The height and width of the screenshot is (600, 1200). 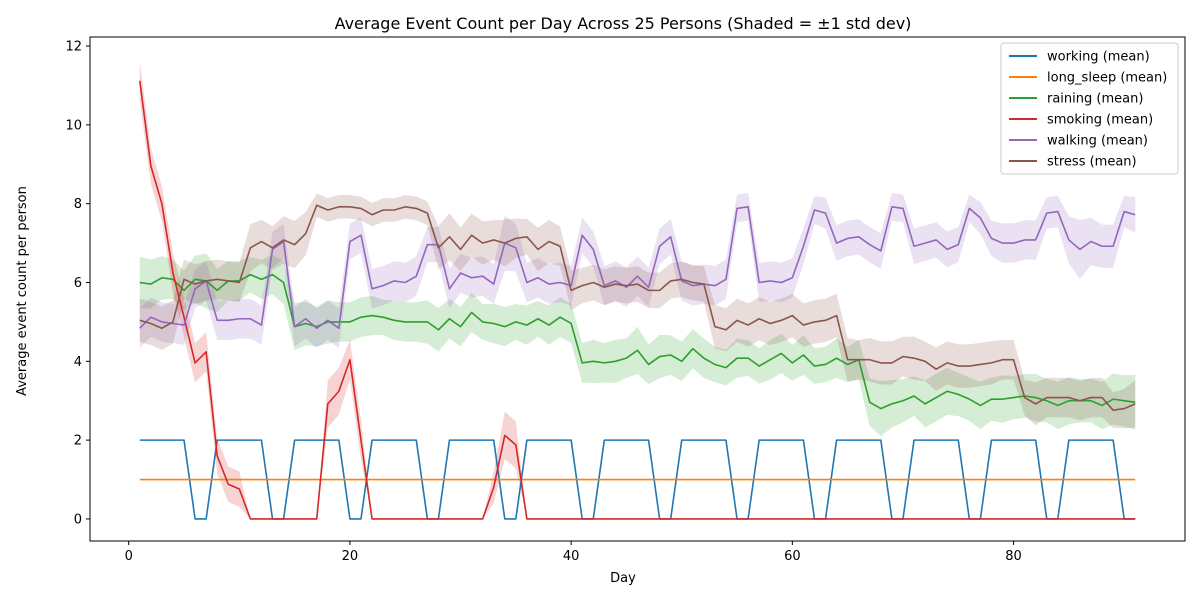 What do you see at coordinates (78, 519) in the screenshot?
I see `y-tick-label: 0` at bounding box center [78, 519].